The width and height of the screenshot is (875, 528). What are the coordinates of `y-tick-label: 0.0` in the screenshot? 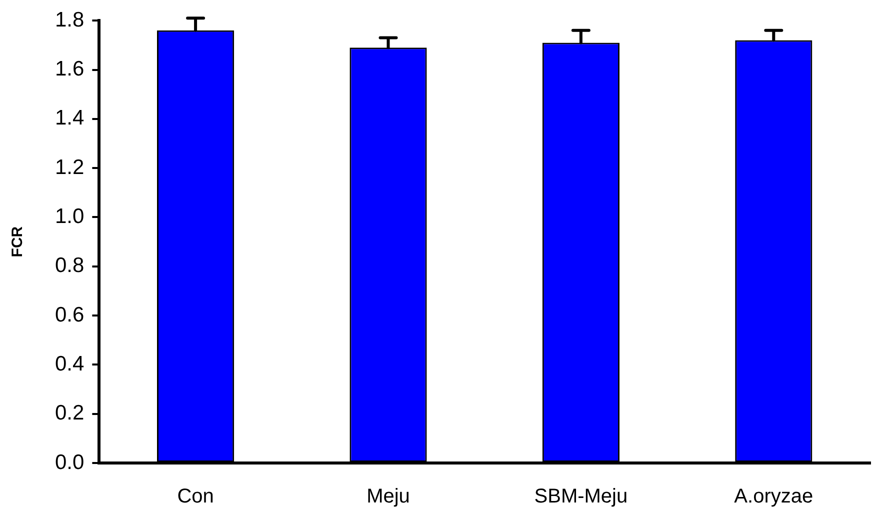 It's located at (69, 462).